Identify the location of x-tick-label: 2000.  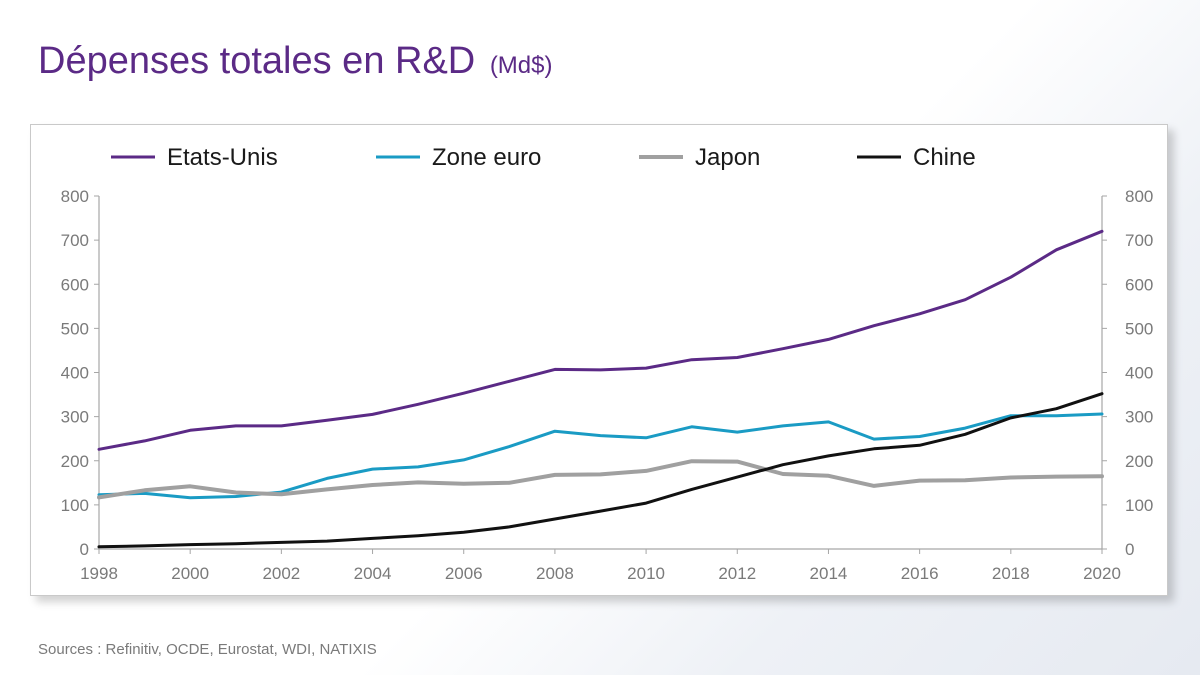
(190, 573).